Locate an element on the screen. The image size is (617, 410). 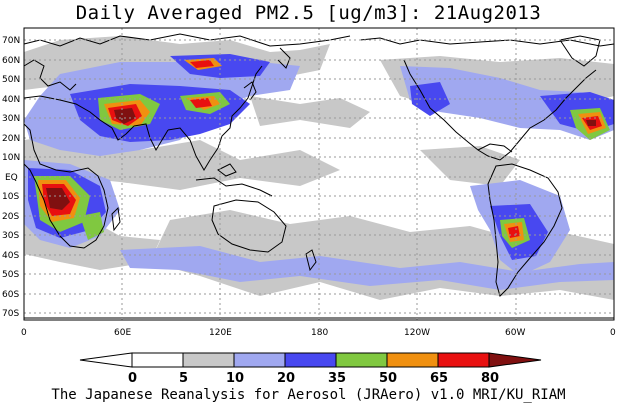
lat-label: 20S is located at coordinates (10, 217).